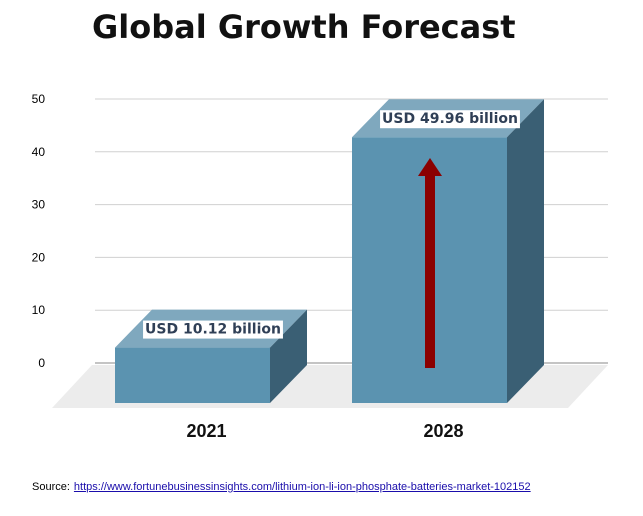 The image size is (643, 516). Describe the element at coordinates (39, 257) in the screenshot. I see `y-tick-label: 20` at that location.